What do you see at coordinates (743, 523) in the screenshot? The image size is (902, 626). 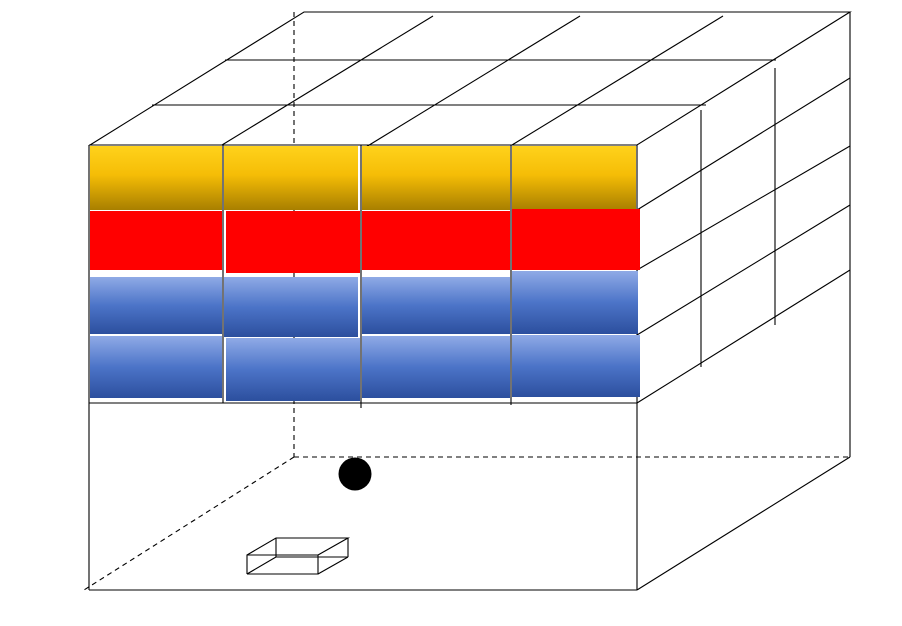 I see `right-bottom-edge` at bounding box center [743, 523].